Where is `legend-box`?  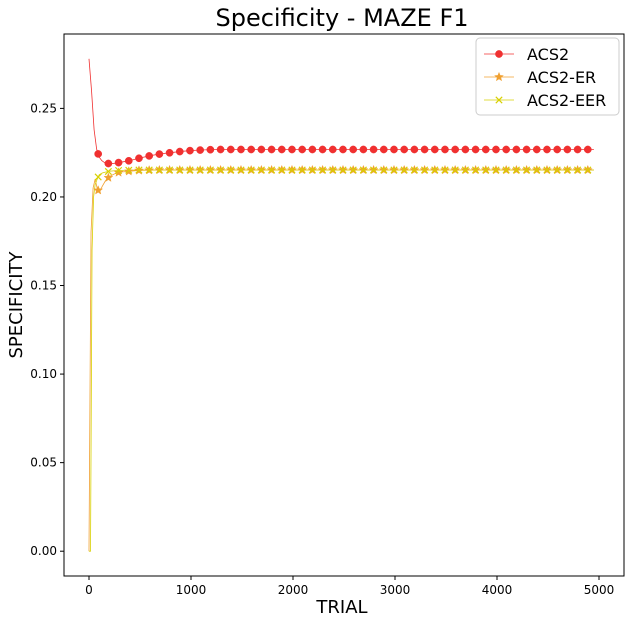 legend-box is located at coordinates (547, 76).